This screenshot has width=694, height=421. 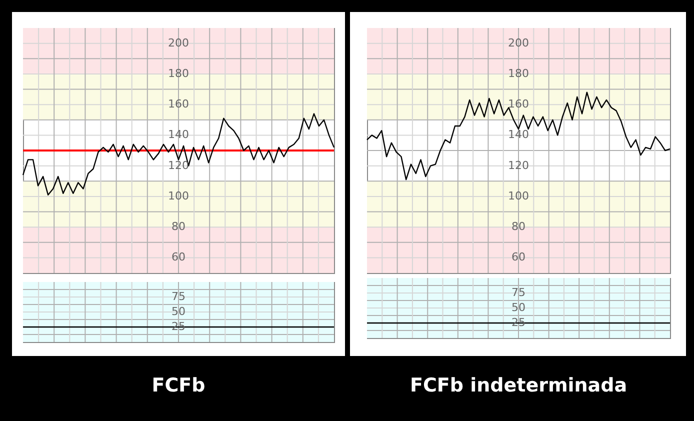 What do you see at coordinates (519, 385) in the screenshot?
I see `text: FCFb indeterminada` at bounding box center [519, 385].